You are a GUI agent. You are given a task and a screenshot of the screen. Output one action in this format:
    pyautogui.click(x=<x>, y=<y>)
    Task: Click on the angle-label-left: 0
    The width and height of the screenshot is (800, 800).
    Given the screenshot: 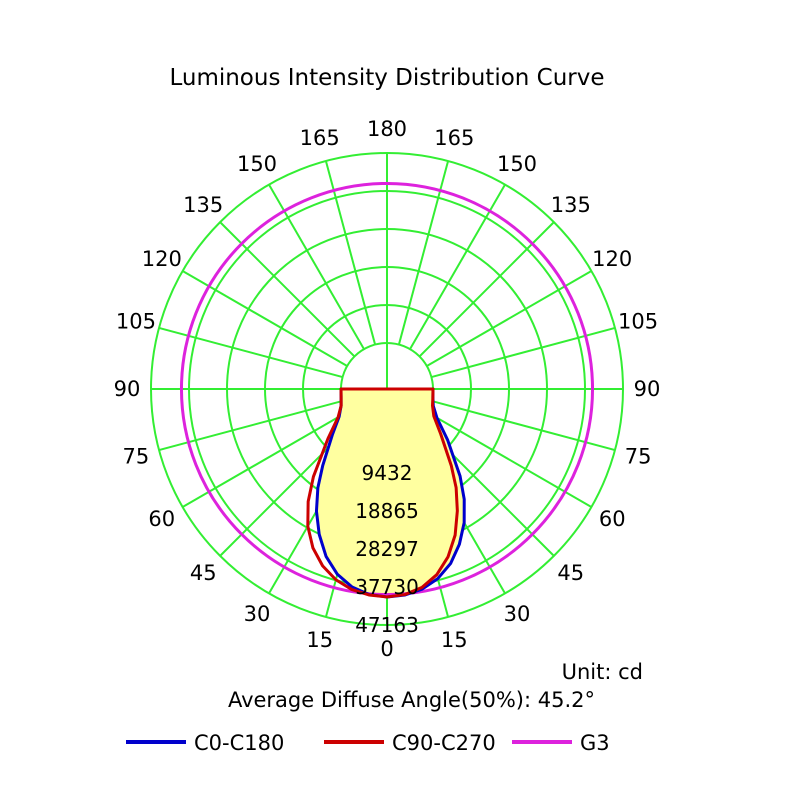 What is the action you would take?
    pyautogui.click(x=386, y=649)
    